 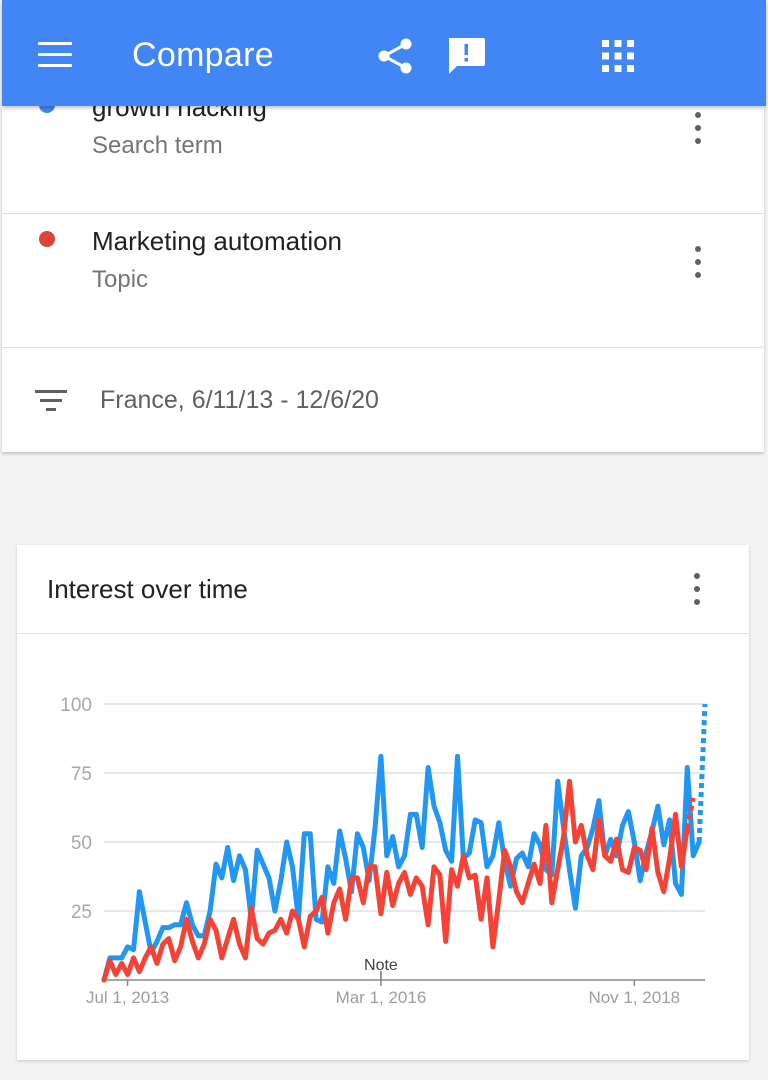 What do you see at coordinates (81, 843) in the screenshot?
I see `y-tick-label: 50` at bounding box center [81, 843].